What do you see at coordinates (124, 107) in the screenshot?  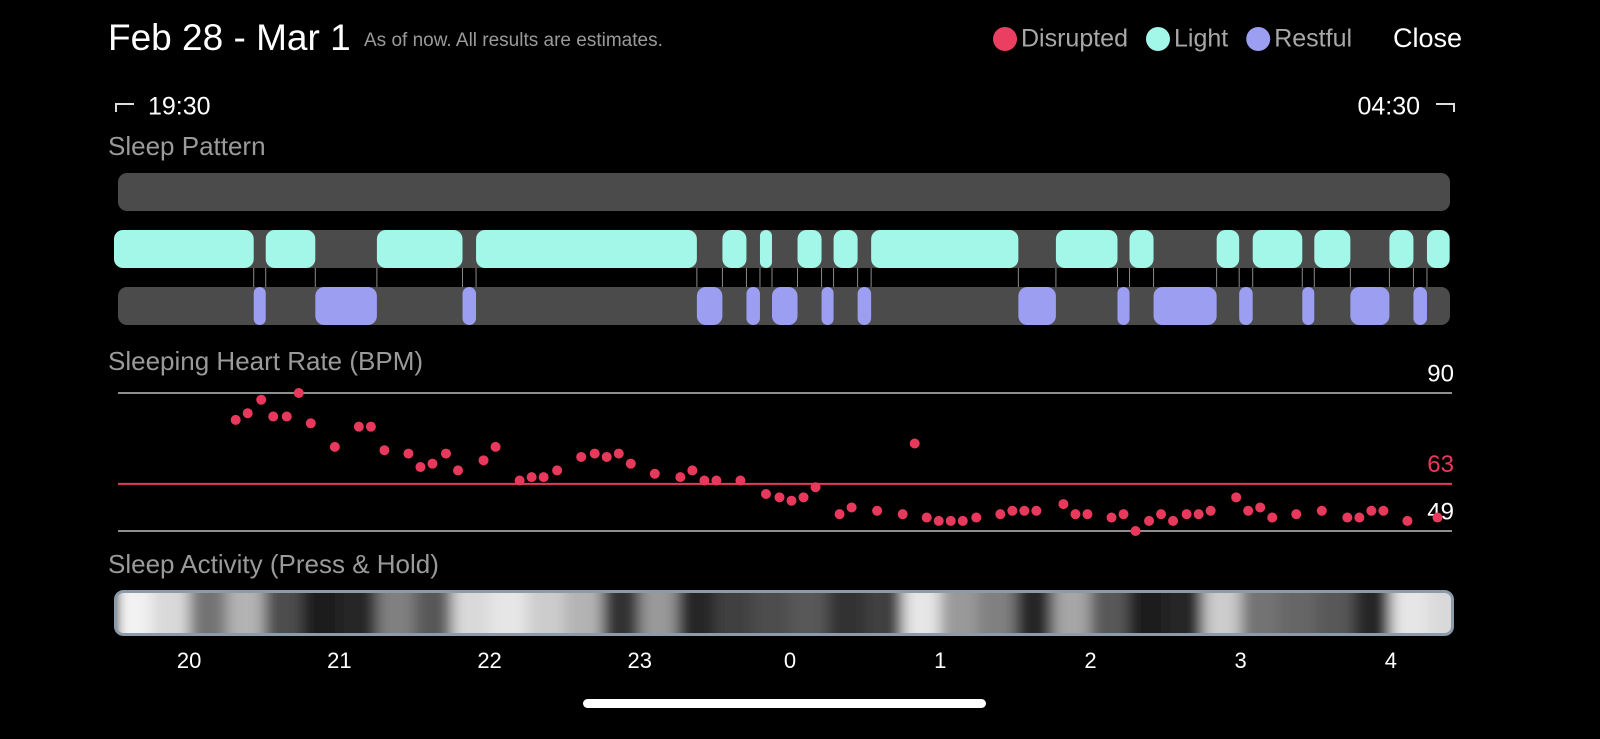 I see `range-start-corner` at bounding box center [124, 107].